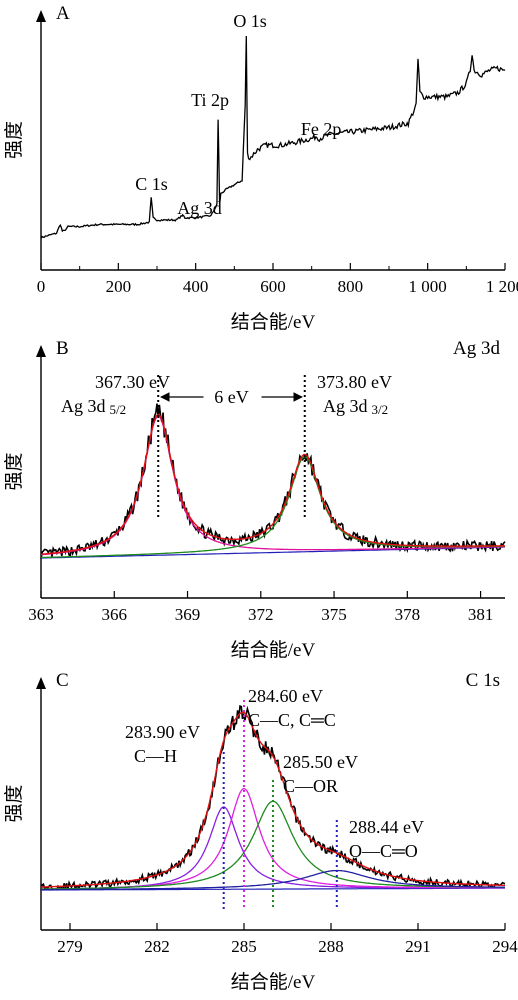 The width and height of the screenshot is (518, 1000). I want to click on x-tick-label: 288, so click(331, 946).